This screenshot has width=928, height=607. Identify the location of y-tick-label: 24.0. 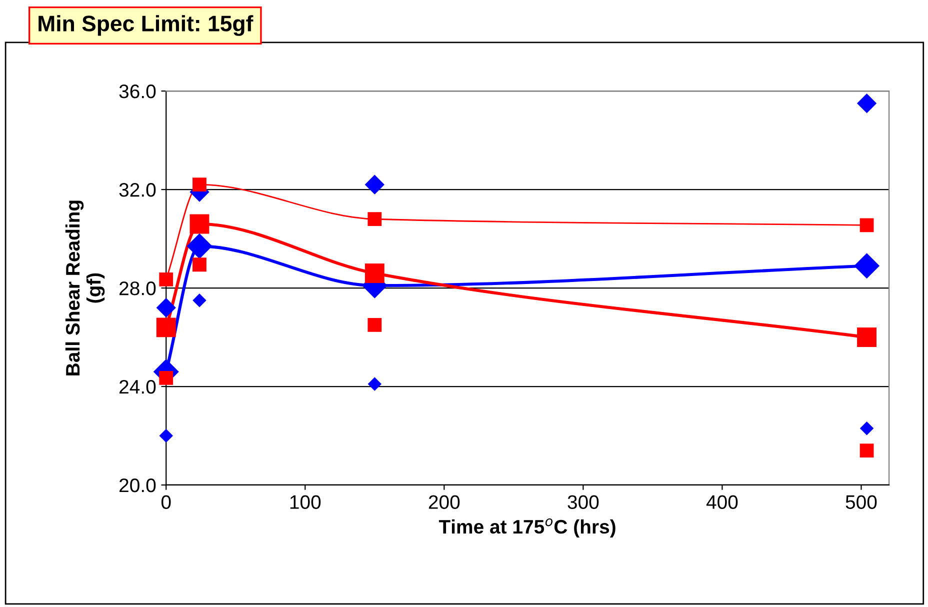
(138, 387).